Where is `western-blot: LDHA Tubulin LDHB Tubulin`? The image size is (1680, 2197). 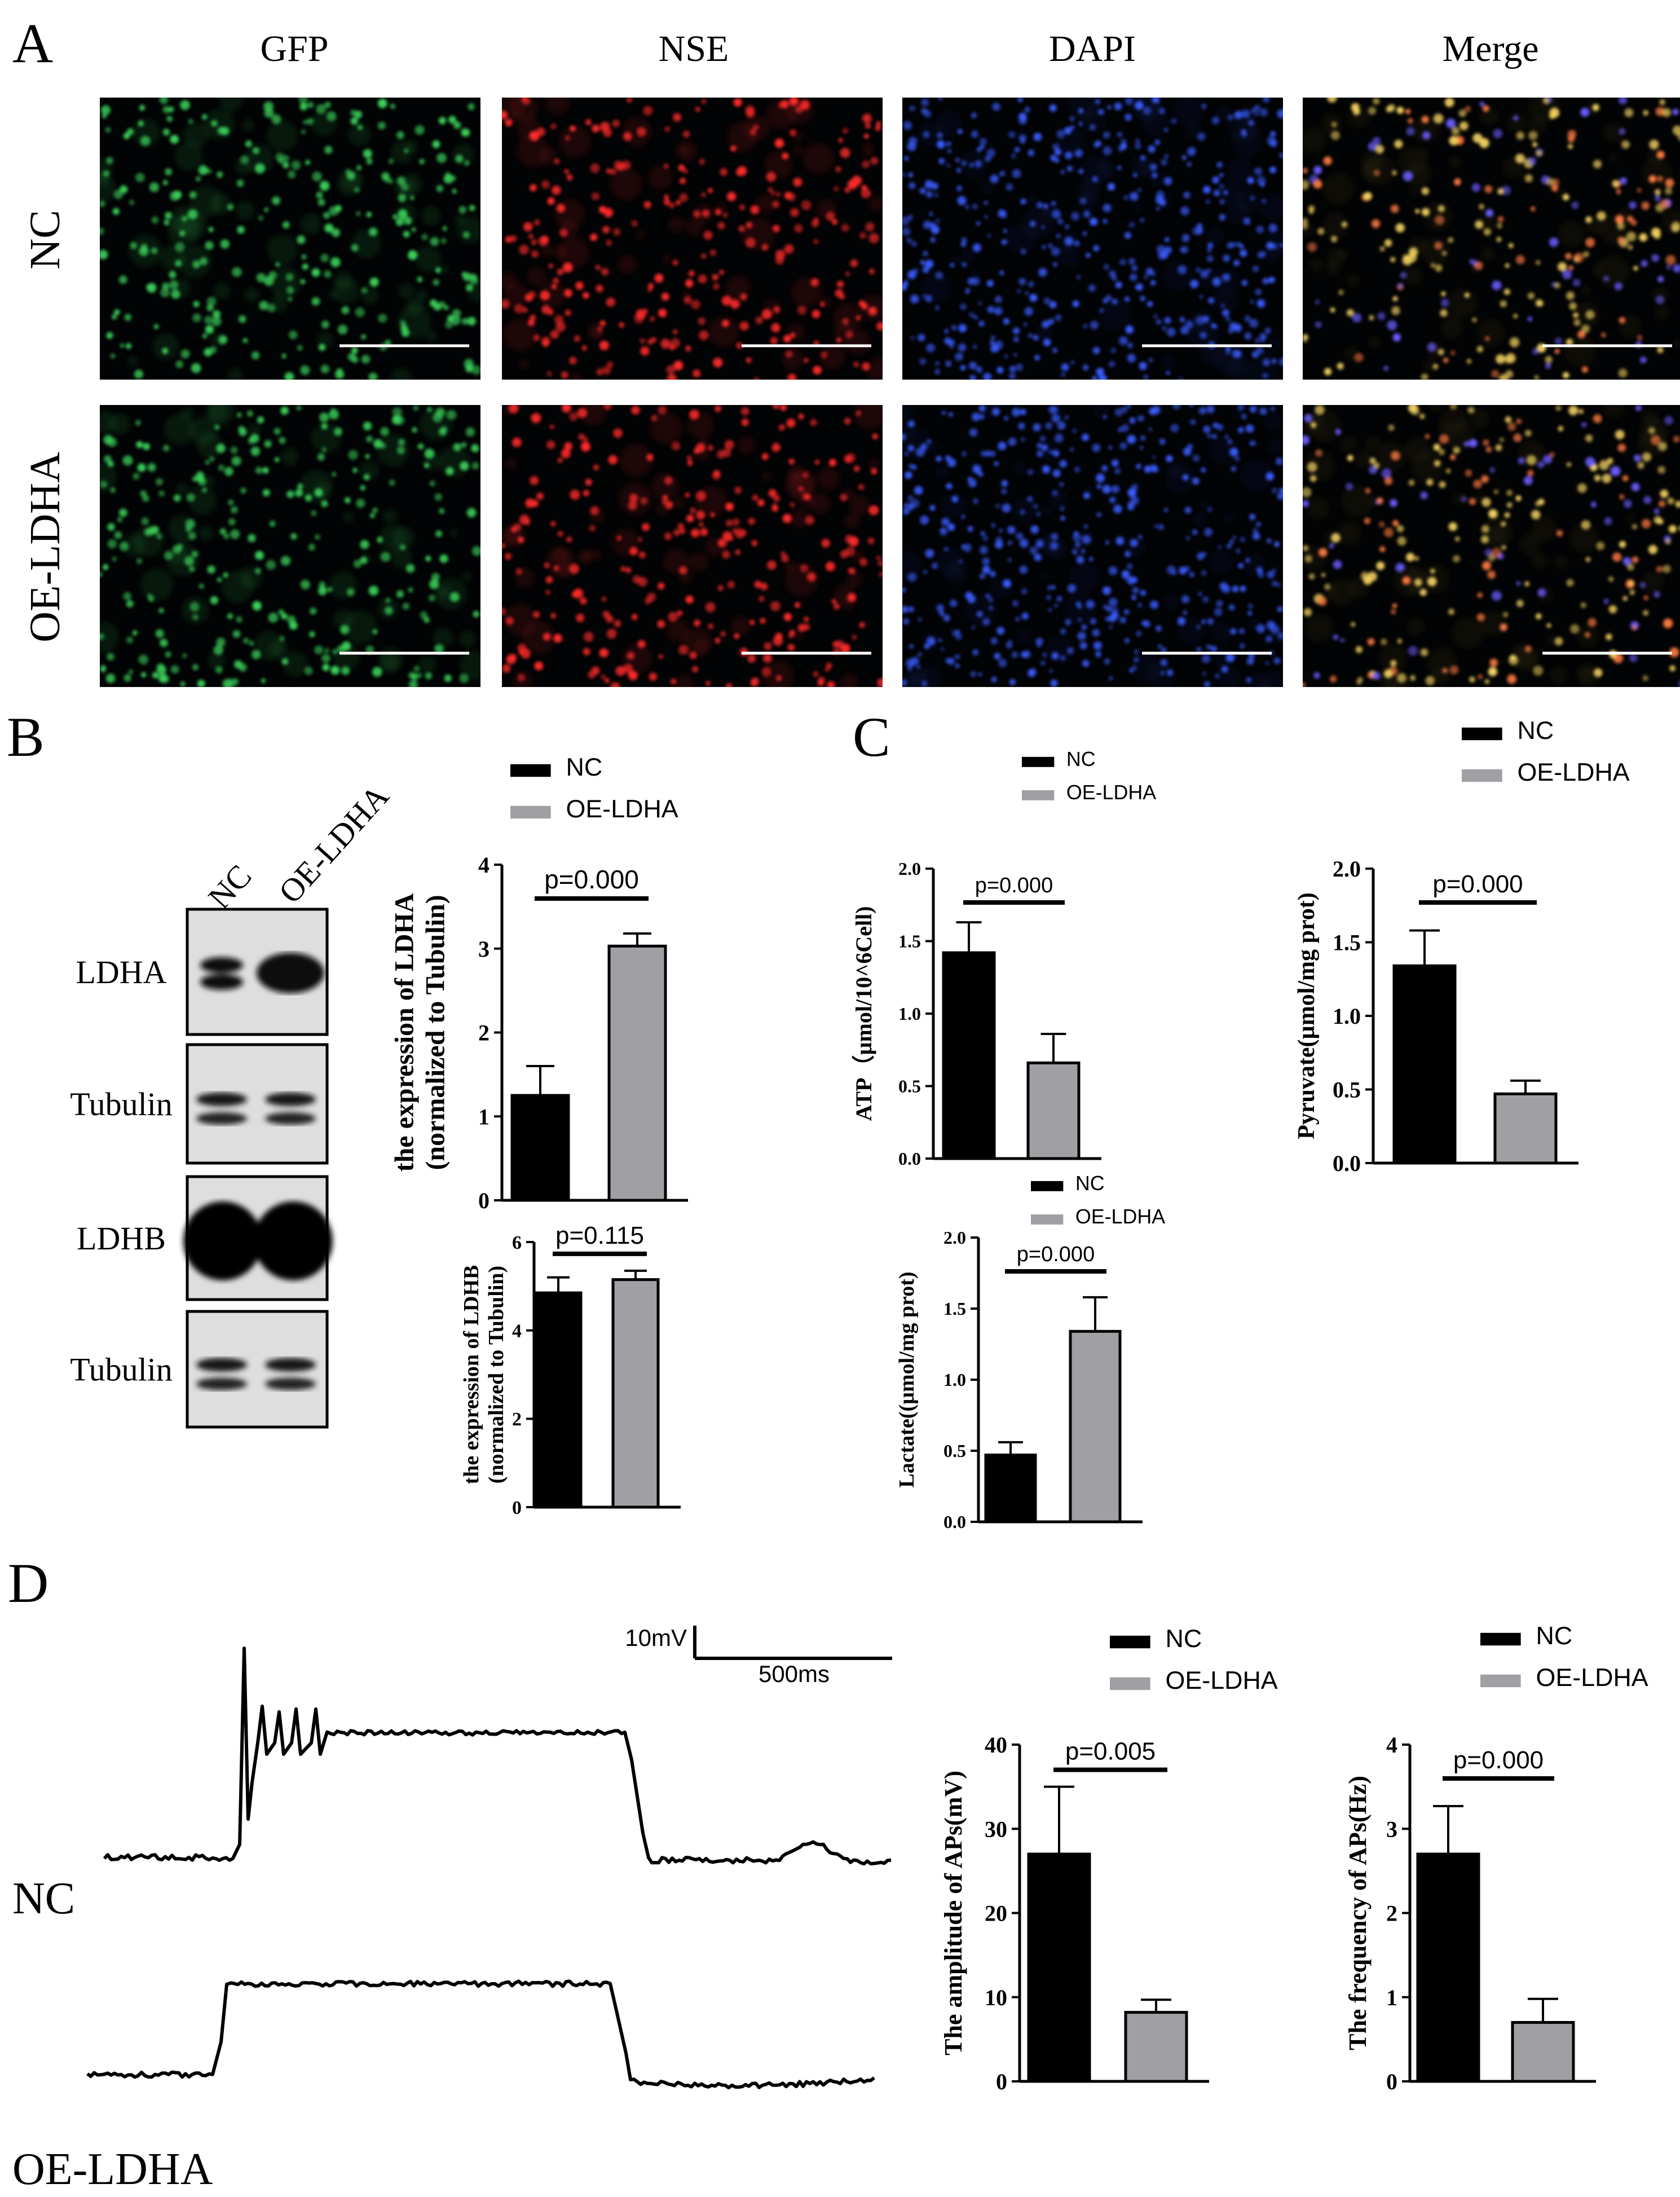
western-blot: LDHA Tubulin LDHB Tubulin is located at coordinates (201, 1168).